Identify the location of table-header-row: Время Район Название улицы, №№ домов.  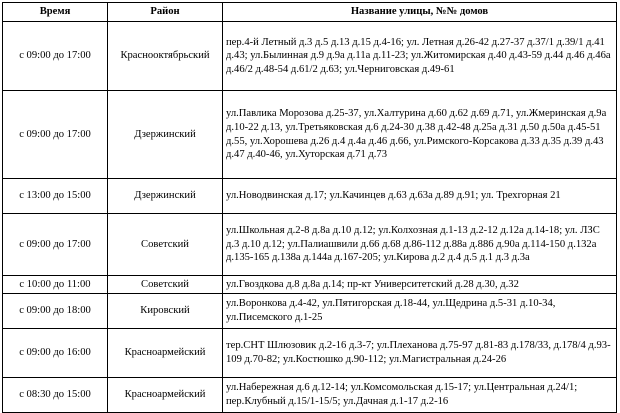
(309, 12).